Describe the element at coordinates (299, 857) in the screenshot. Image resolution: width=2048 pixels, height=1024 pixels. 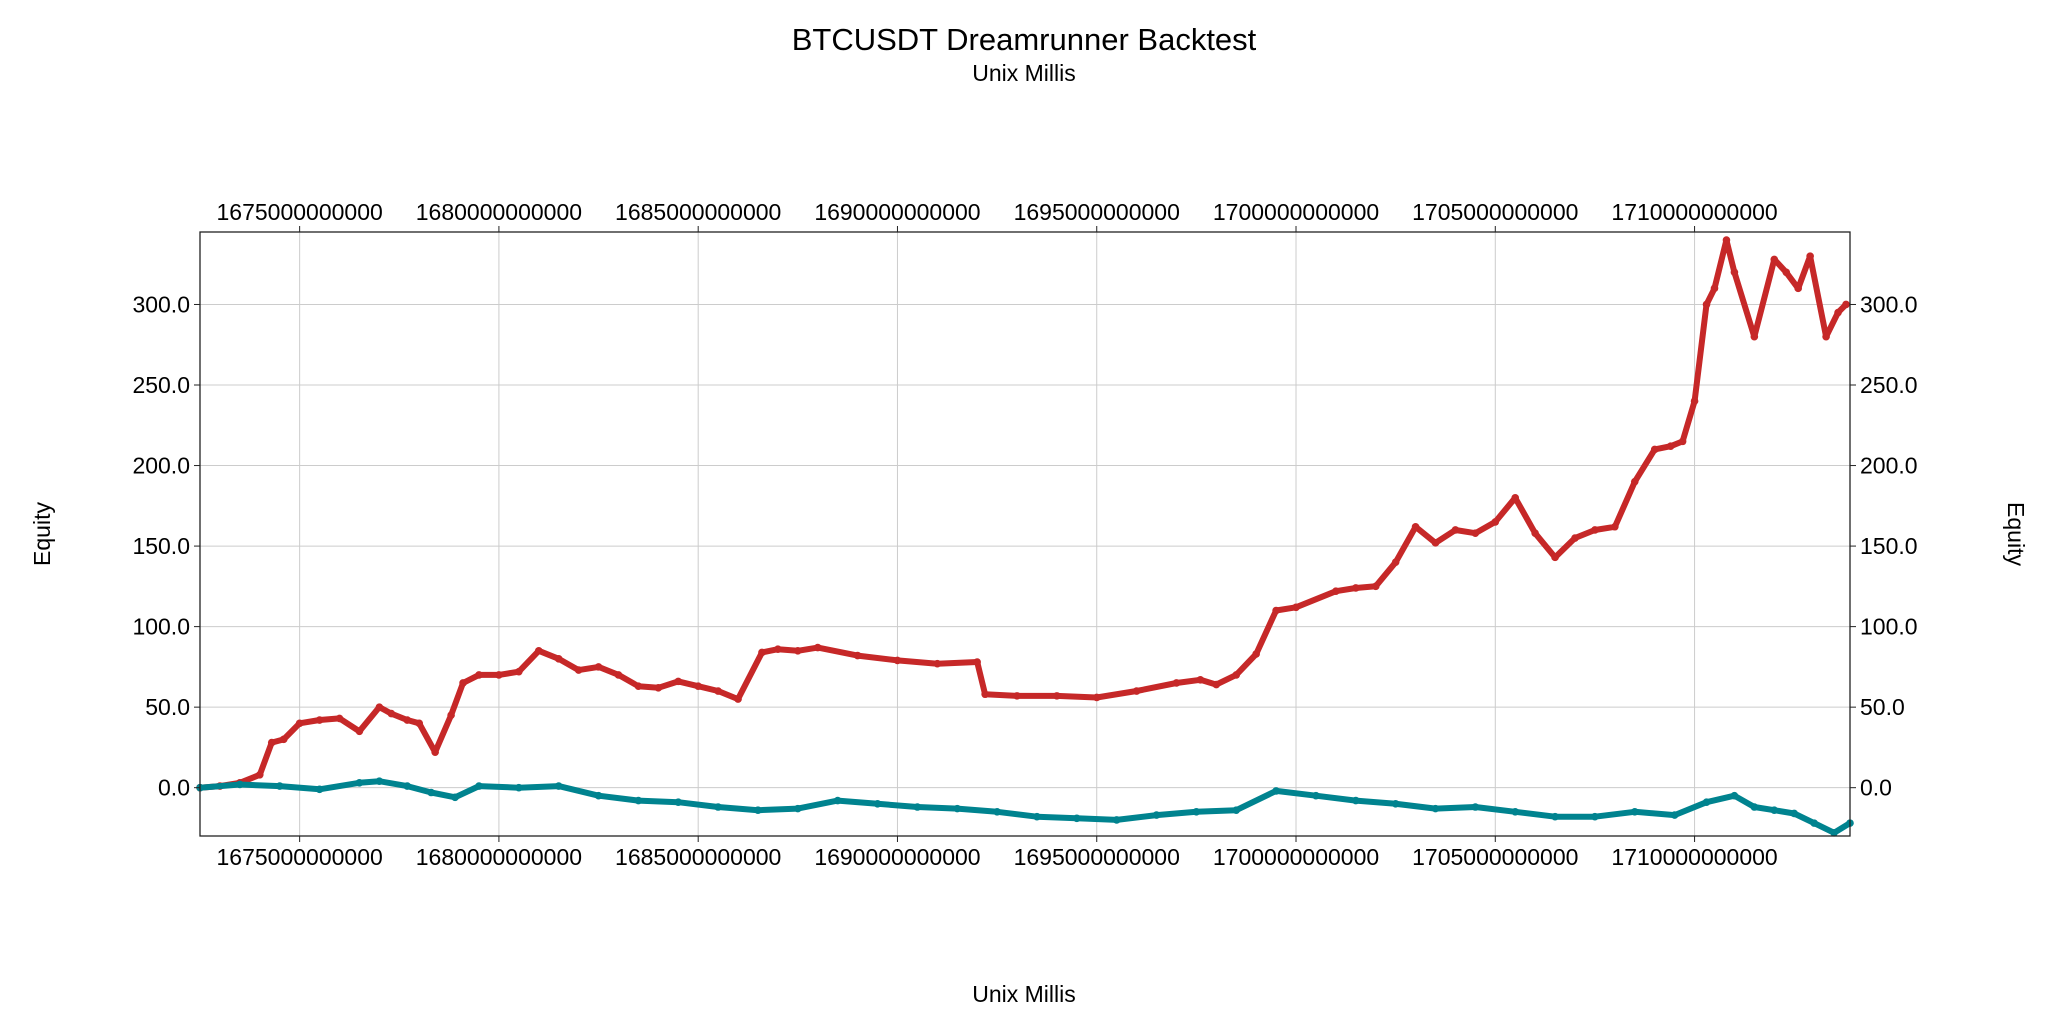
I see `x-tick-label-bottom: 1675000000000` at that location.